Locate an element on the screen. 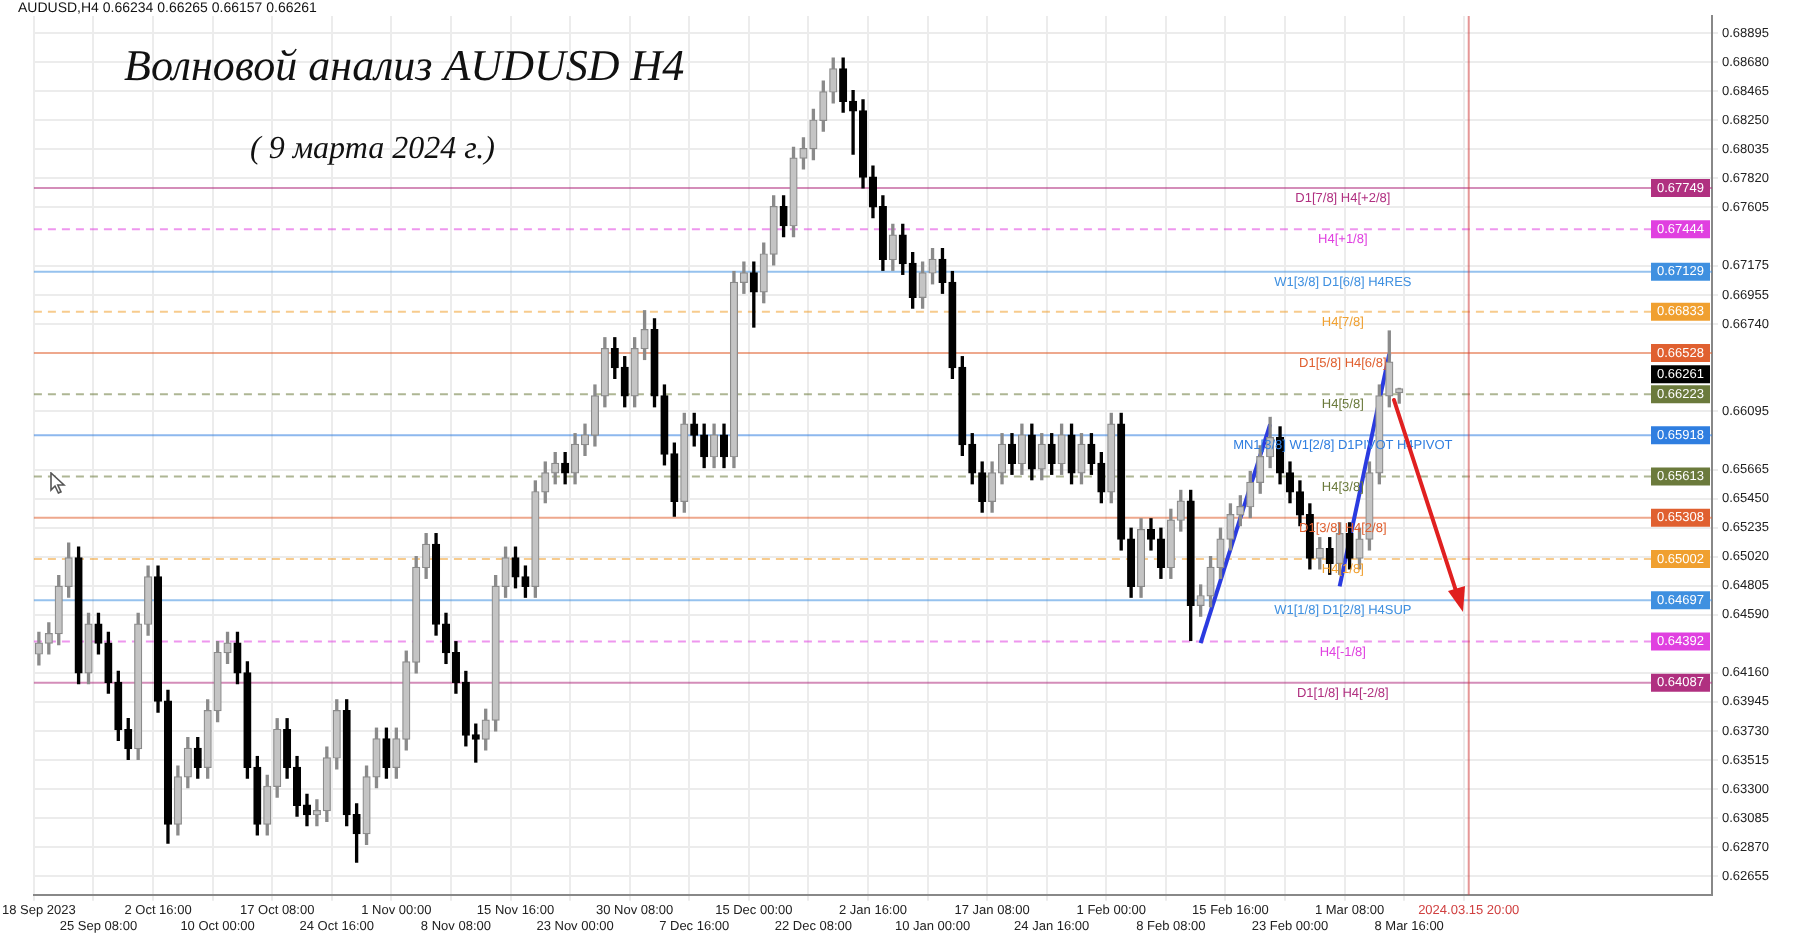 Image resolution: width=1800 pixels, height=936 pixels. text: ( 9 марта 2024 г.) is located at coordinates (372, 150).